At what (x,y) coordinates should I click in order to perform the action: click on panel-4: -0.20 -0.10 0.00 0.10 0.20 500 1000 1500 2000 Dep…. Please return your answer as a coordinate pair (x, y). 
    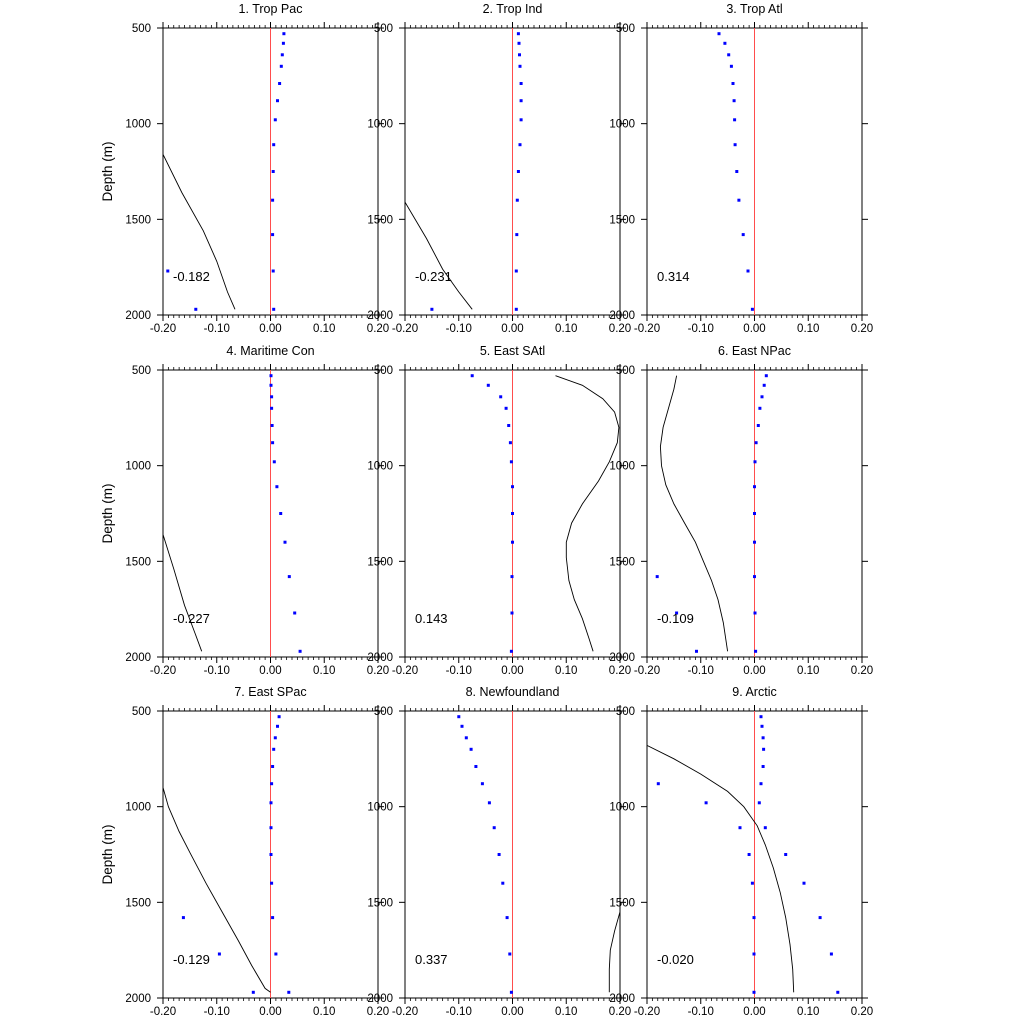
    Looking at the image, I should click on (244, 510).